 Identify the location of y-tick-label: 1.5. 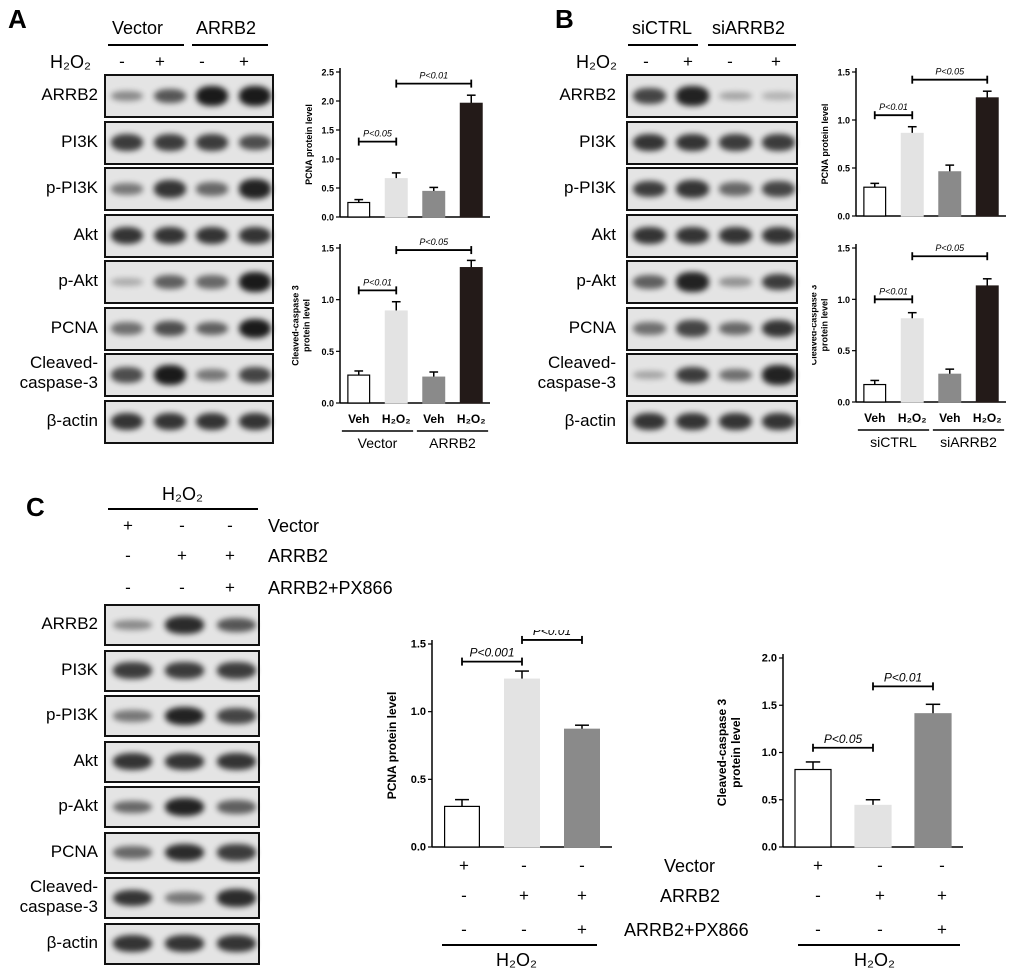
(327, 249).